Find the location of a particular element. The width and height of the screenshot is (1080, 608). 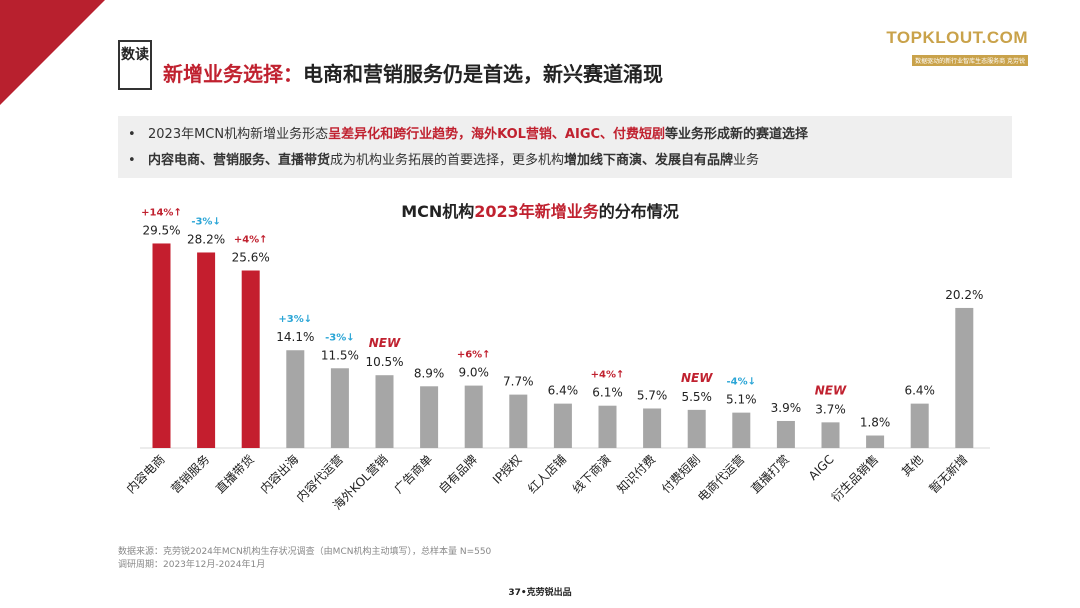

value-label-10: 6.4% is located at coordinates (563, 391).